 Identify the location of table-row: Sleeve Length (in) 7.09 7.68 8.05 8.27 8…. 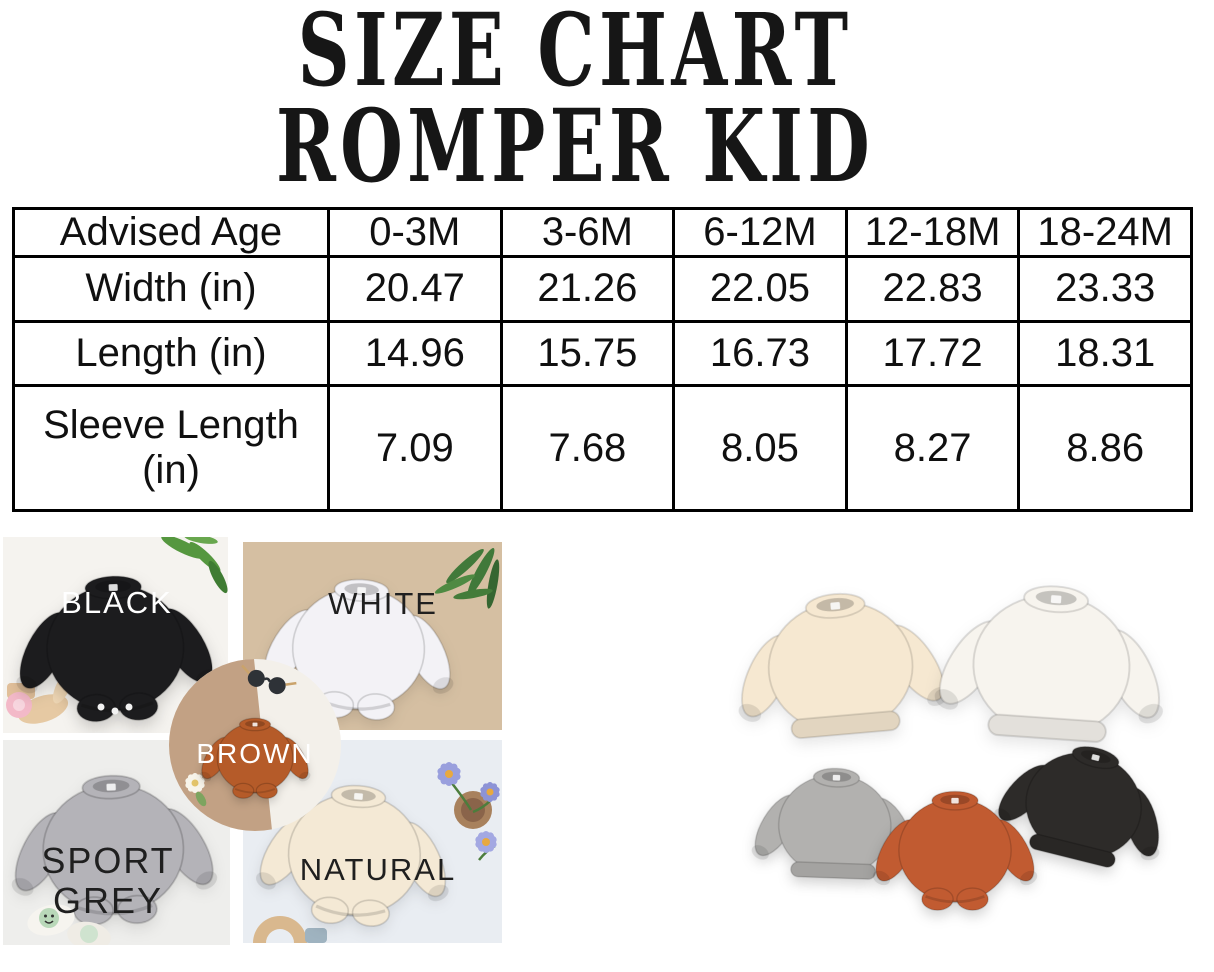
(602, 448).